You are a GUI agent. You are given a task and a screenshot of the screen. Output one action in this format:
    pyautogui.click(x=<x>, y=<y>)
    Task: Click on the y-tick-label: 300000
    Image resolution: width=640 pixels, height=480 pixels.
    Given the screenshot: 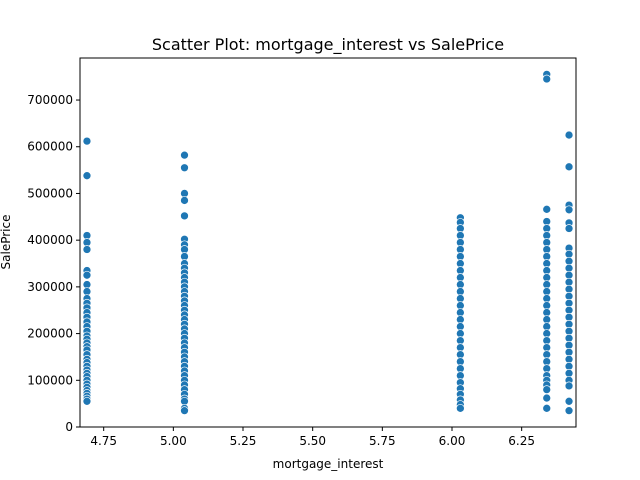 What is the action you would take?
    pyautogui.click(x=50, y=287)
    